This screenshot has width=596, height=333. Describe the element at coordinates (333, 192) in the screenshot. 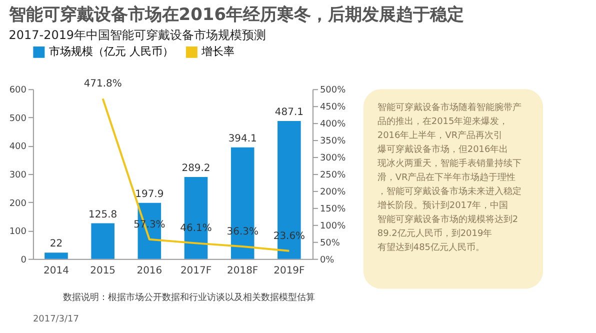

I see `y2-tick-label: 200%` at that location.